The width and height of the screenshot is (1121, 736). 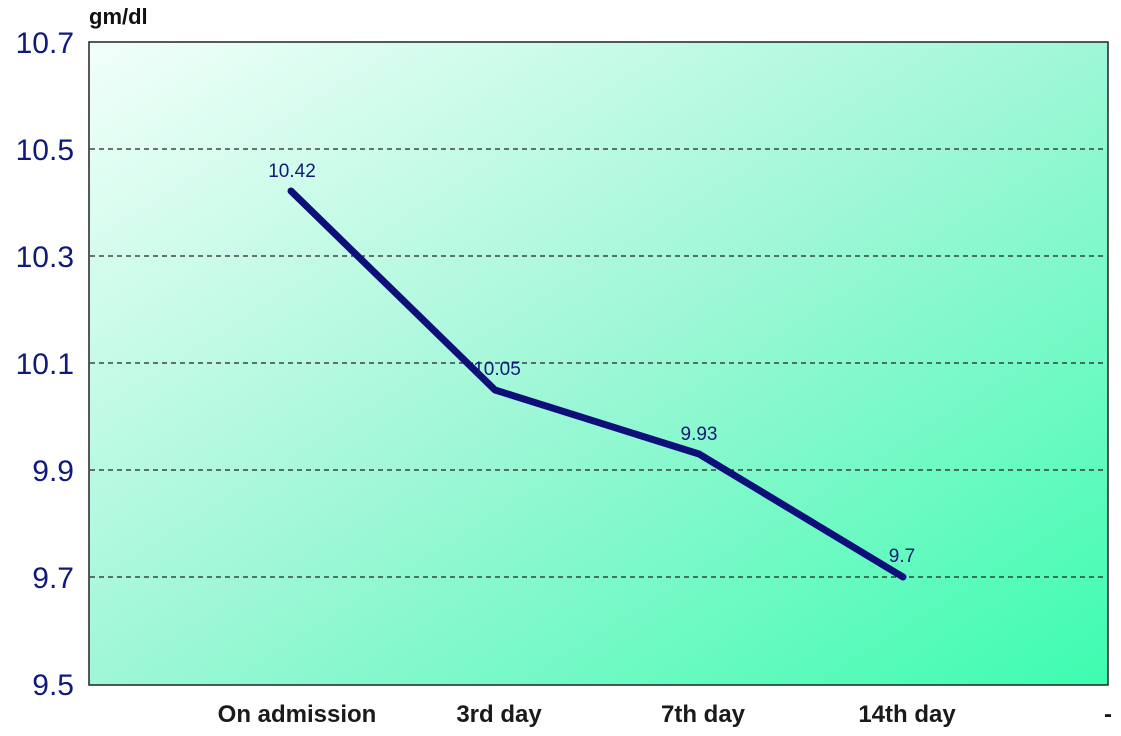 I want to click on x-tick-7th-day: 7th day, so click(x=703, y=714).